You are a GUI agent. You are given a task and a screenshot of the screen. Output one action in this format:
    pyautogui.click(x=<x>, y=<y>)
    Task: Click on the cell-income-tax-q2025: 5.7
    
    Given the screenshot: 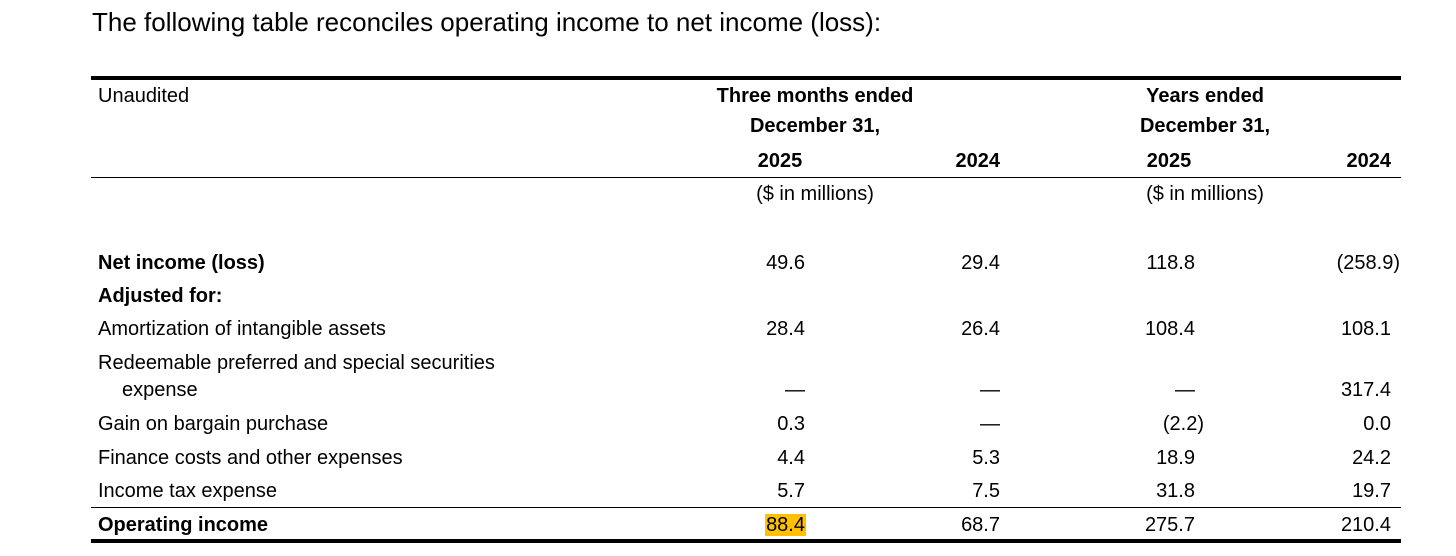 What is the action you would take?
    pyautogui.click(x=791, y=491)
    